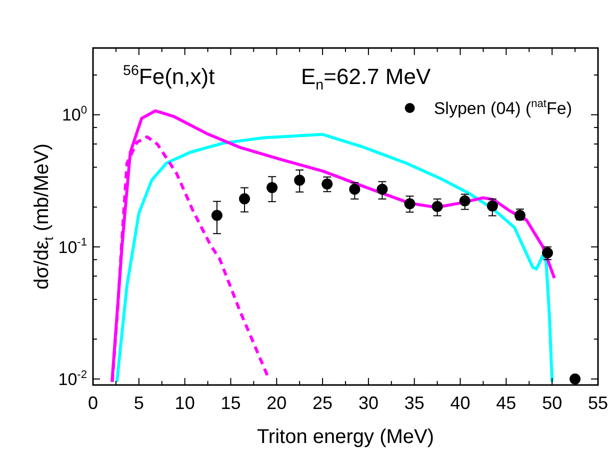  I want to click on x-tick-label: 45, so click(506, 403).